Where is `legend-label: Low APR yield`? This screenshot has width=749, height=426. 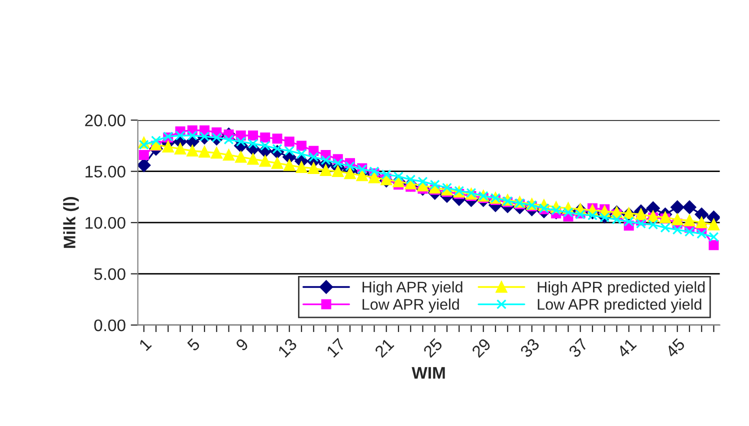
legend-label: Low APR yield is located at coordinates (410, 305).